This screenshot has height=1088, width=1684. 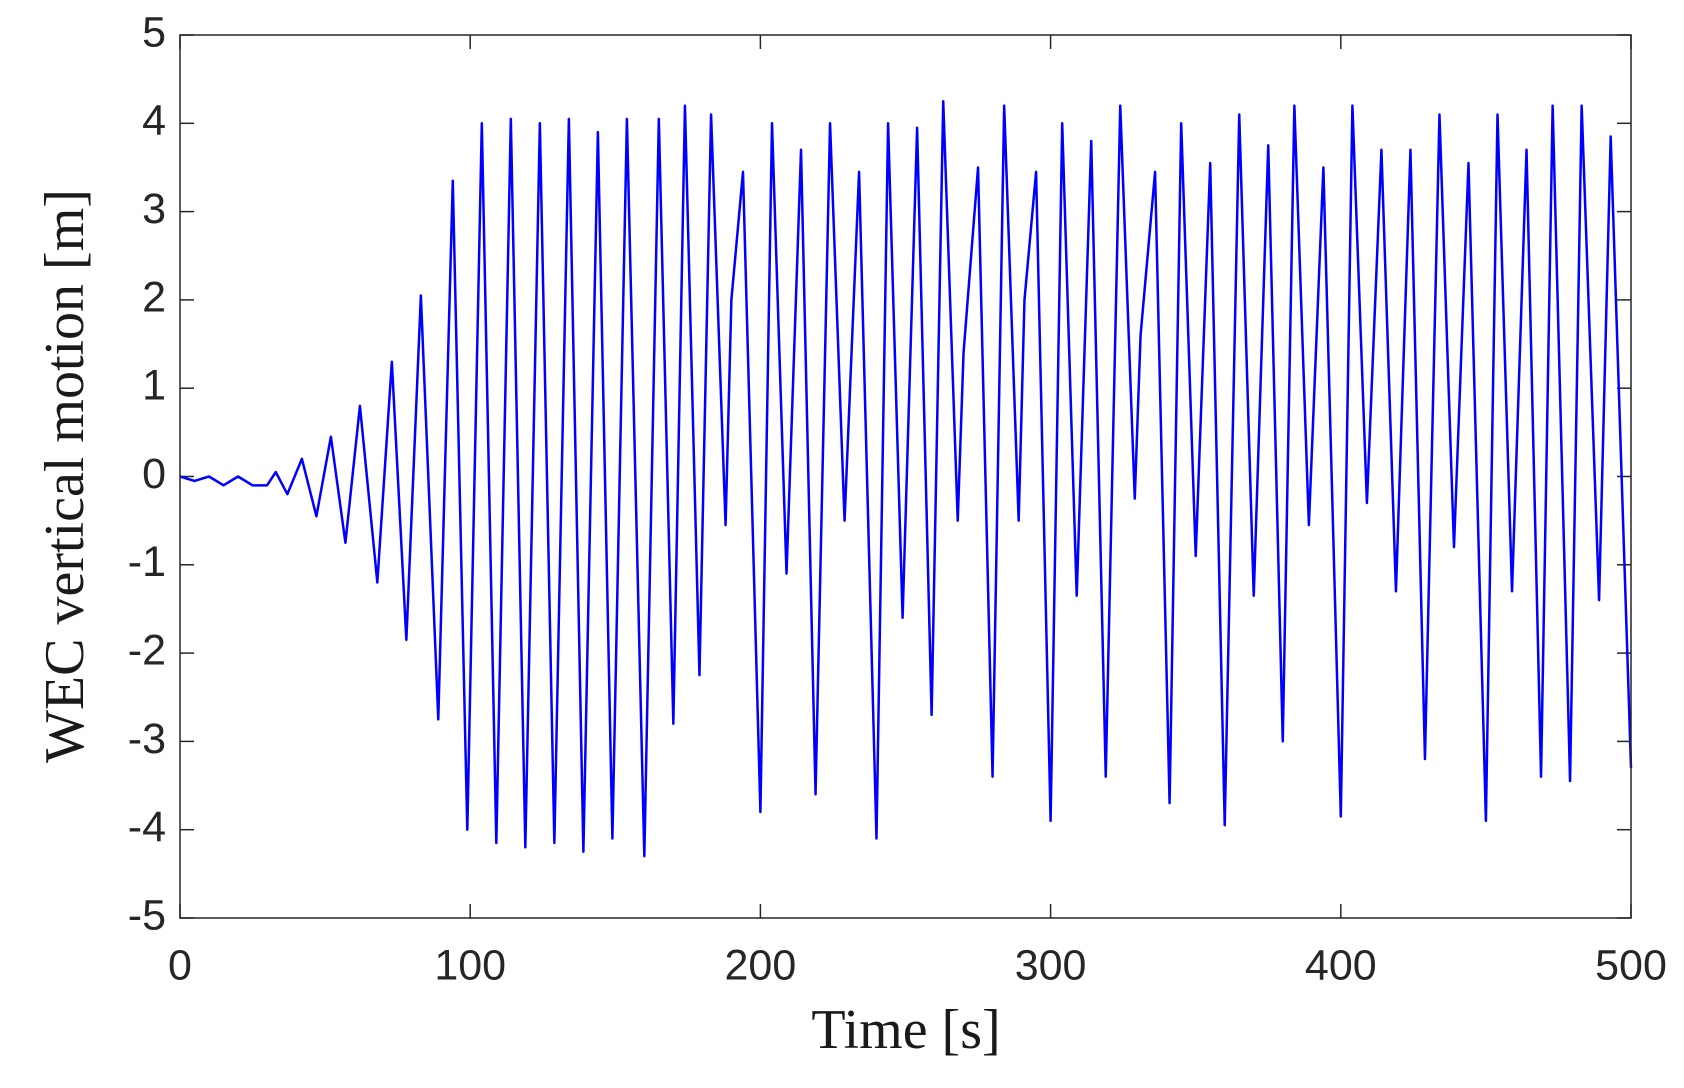 What do you see at coordinates (1051, 965) in the screenshot?
I see `x-tick-label: 300` at bounding box center [1051, 965].